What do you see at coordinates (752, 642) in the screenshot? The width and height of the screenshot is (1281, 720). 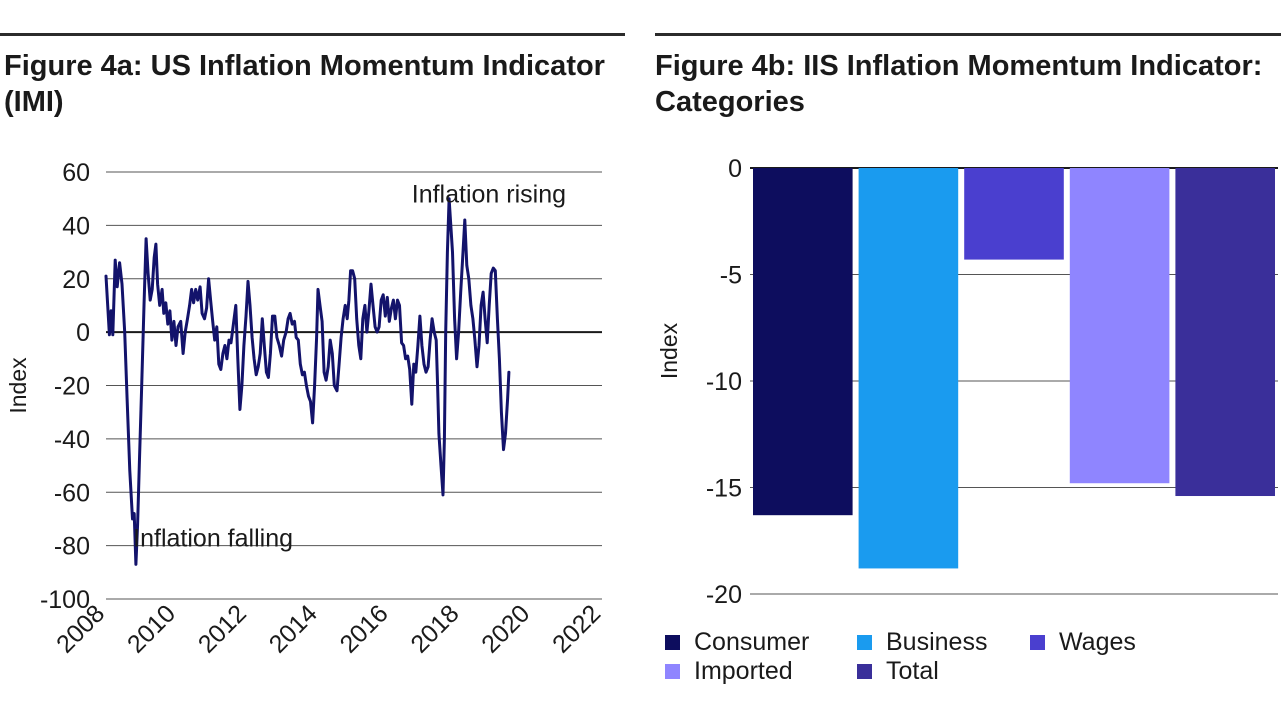 I see `legend-label: Consumer` at bounding box center [752, 642].